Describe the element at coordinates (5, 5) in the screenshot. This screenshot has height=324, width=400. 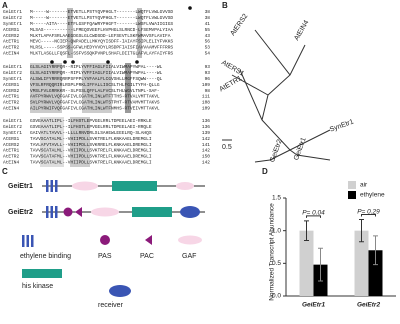
I see `panel-label: A` at that location.